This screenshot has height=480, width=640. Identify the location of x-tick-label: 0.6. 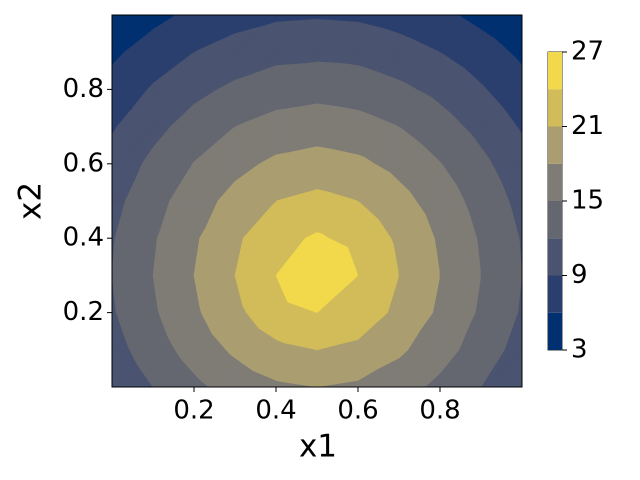
(357, 411).